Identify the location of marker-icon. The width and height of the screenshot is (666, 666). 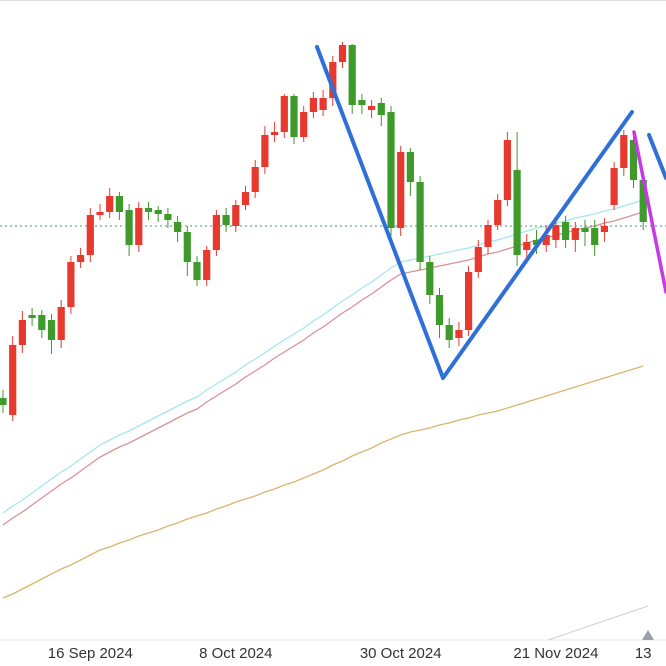
(648, 635).